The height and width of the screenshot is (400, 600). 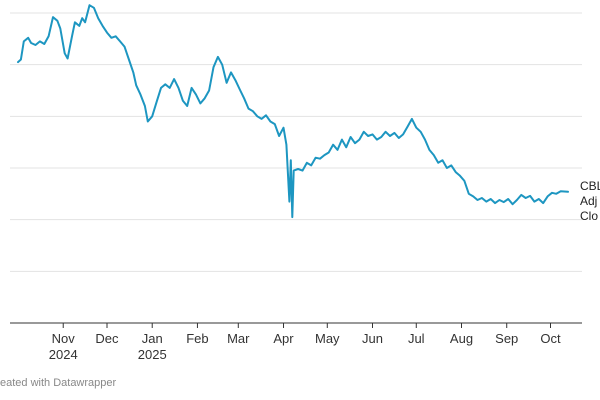 I want to click on x-tick-label: Feb, so click(x=197, y=338).